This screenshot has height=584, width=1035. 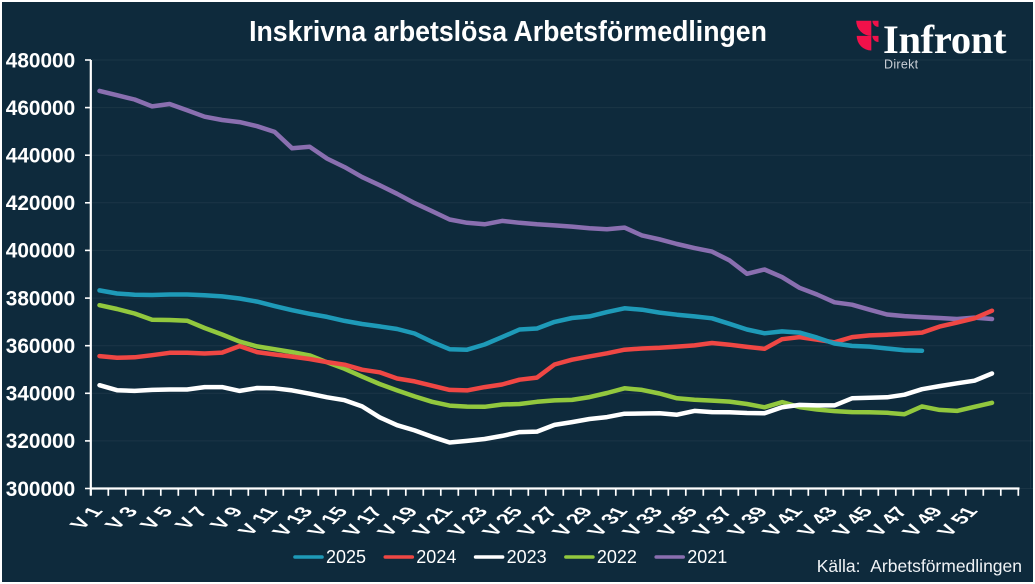 I want to click on svg-text: 2023, so click(x=527, y=557).